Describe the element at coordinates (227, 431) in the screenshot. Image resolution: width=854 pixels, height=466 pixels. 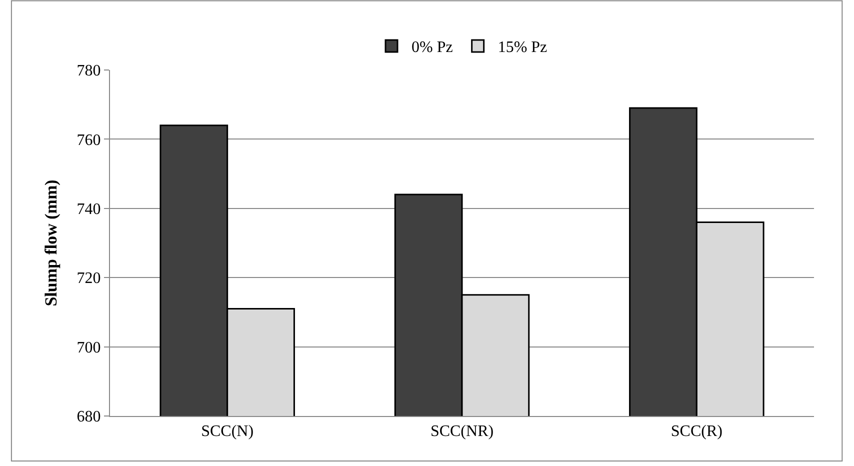
I see `x-tick-label: SCC(N)` at that location.